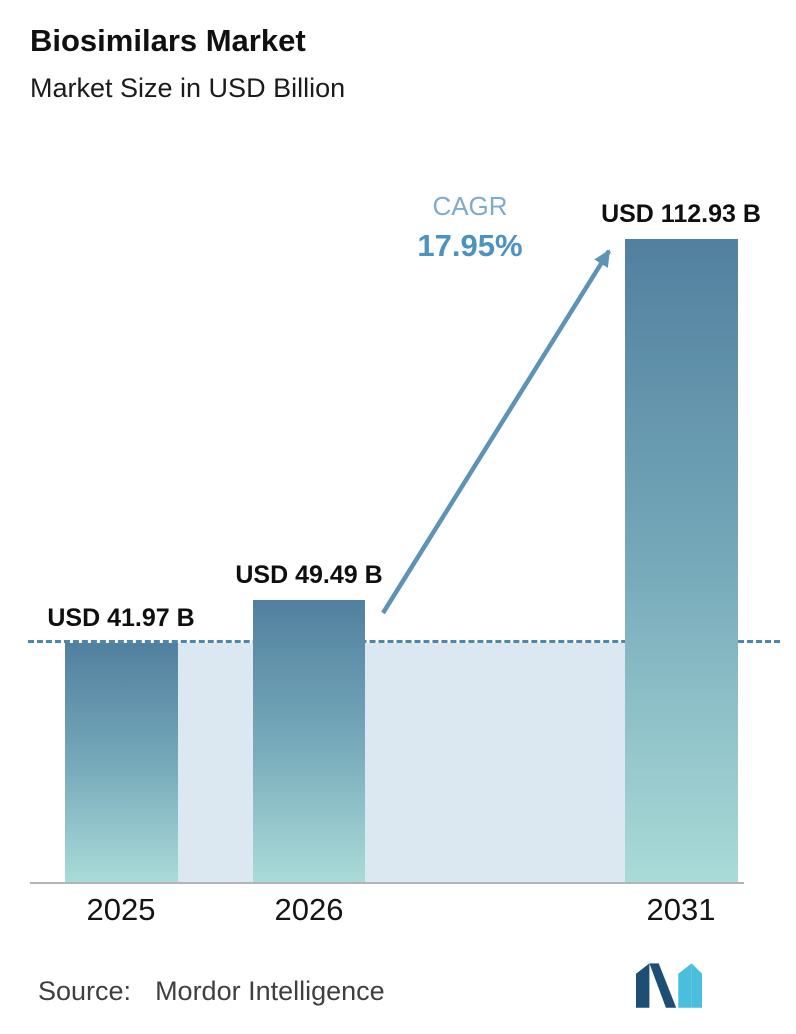 This screenshot has width=796, height=1034. What do you see at coordinates (188, 88) in the screenshot?
I see `chart-subtitle: Market Size in USD Billion` at bounding box center [188, 88].